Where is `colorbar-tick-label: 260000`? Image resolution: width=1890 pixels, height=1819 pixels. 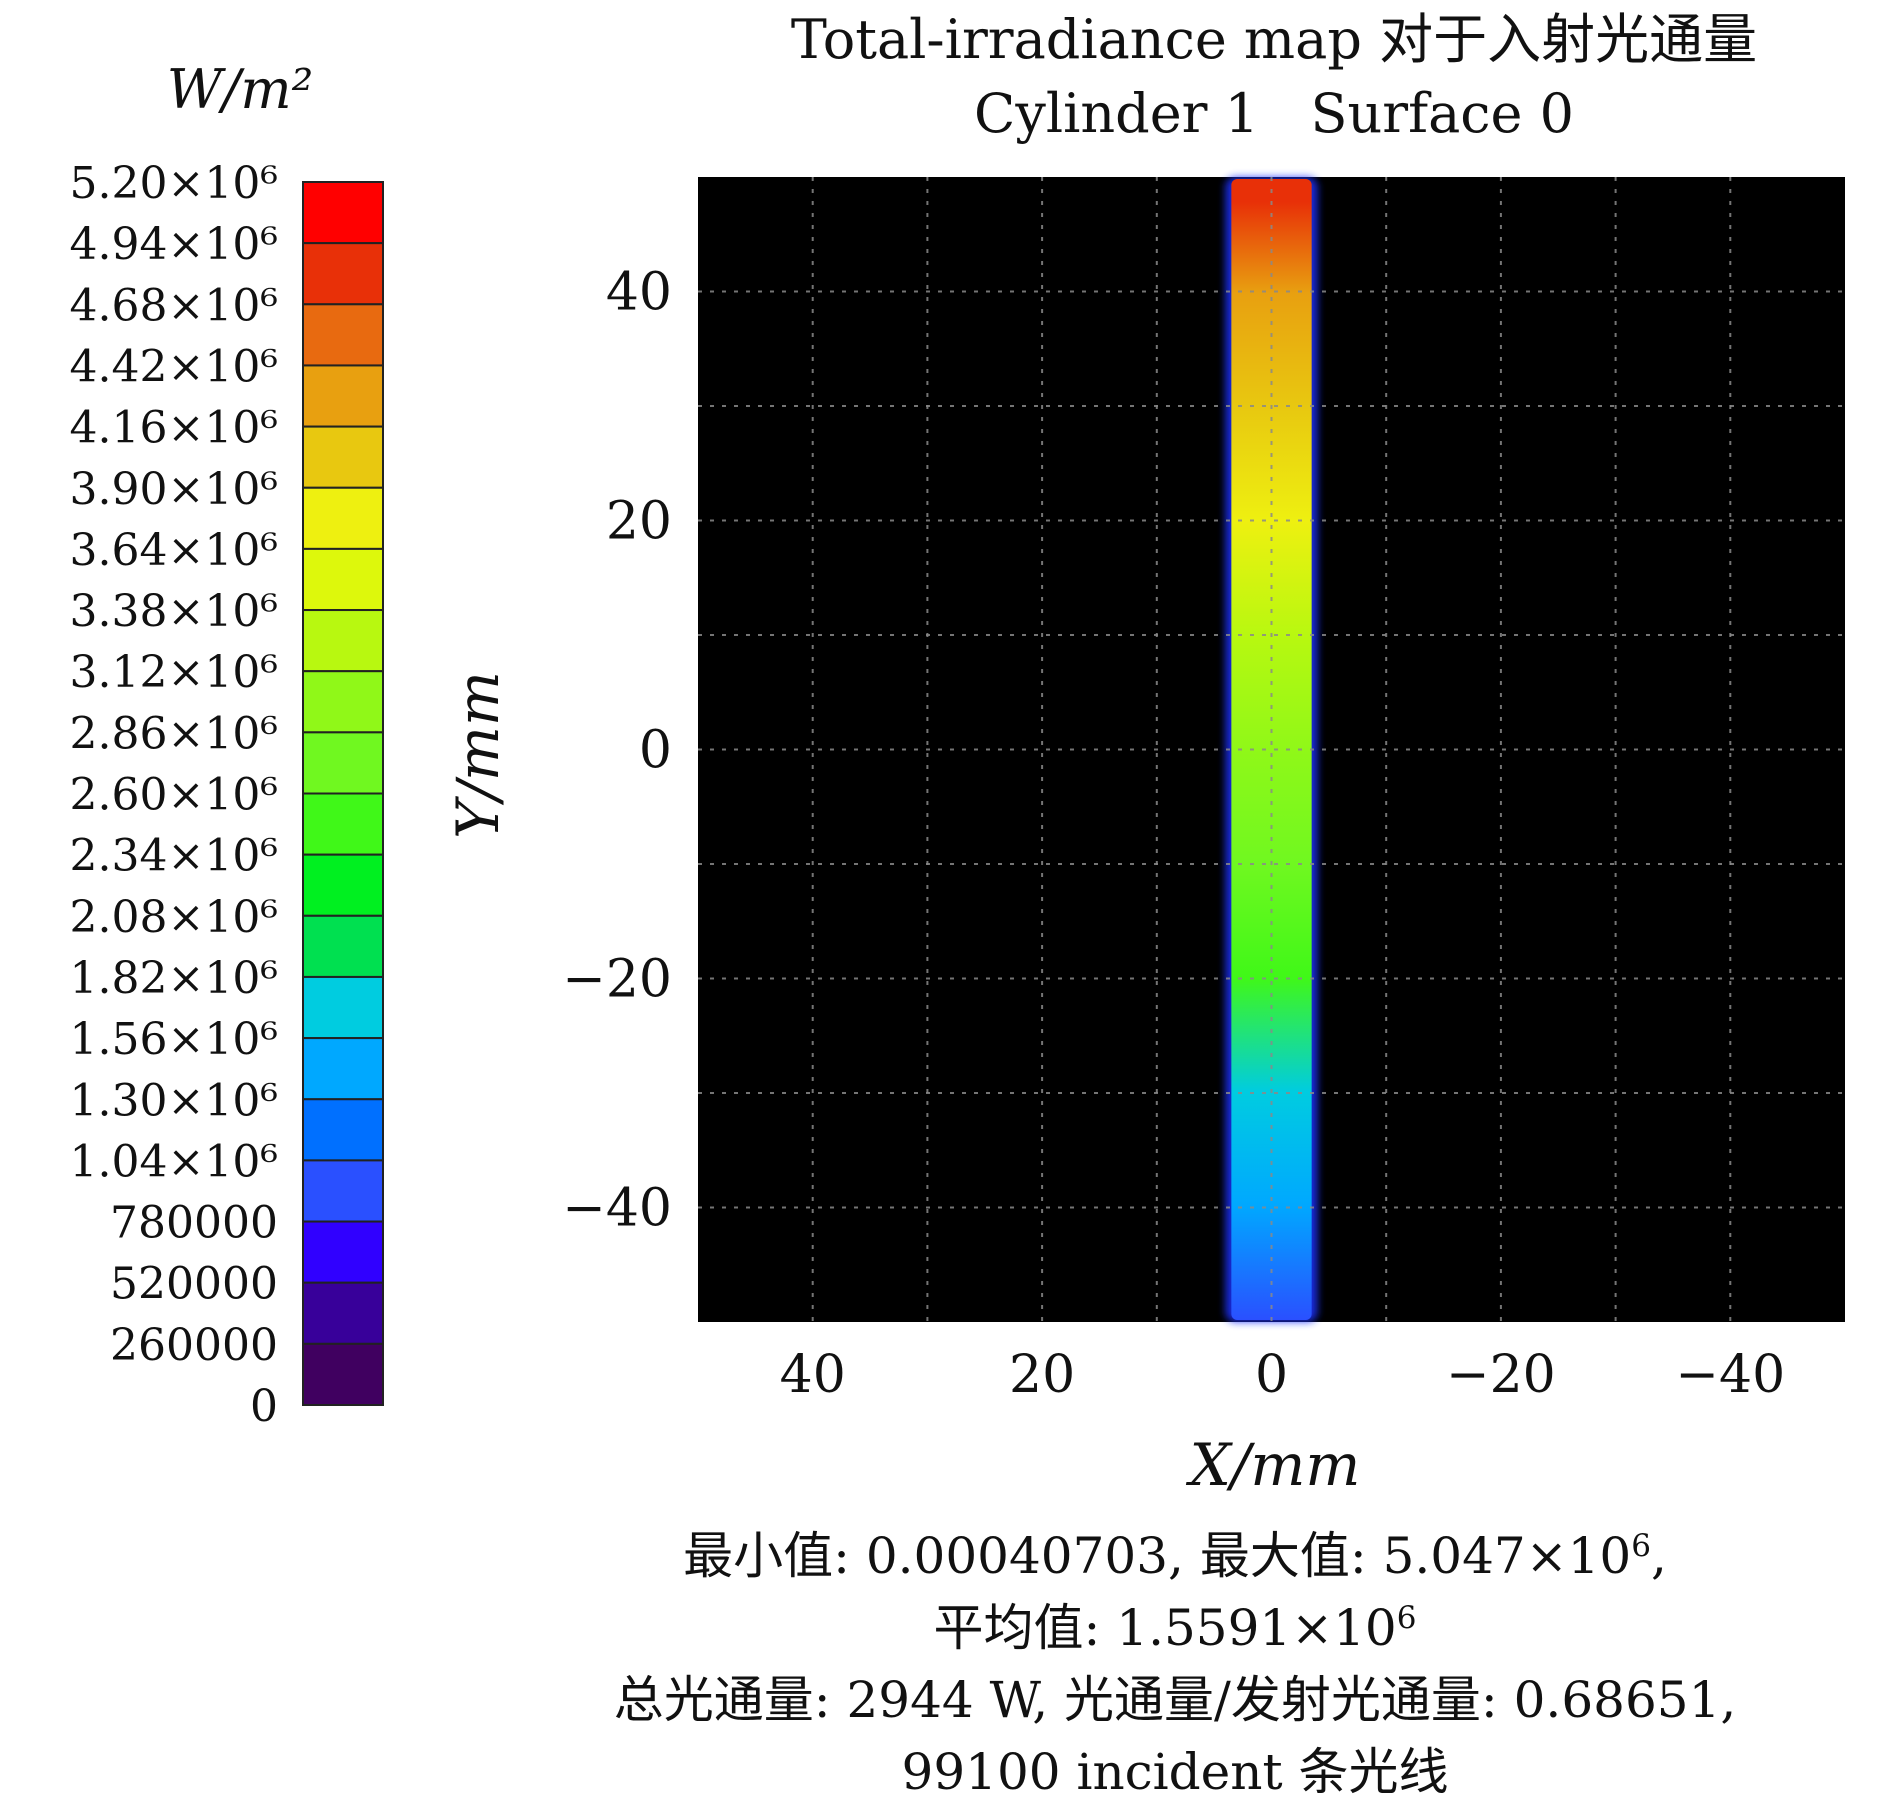
colorbar-tick-label: 260000 is located at coordinates (194, 1345).